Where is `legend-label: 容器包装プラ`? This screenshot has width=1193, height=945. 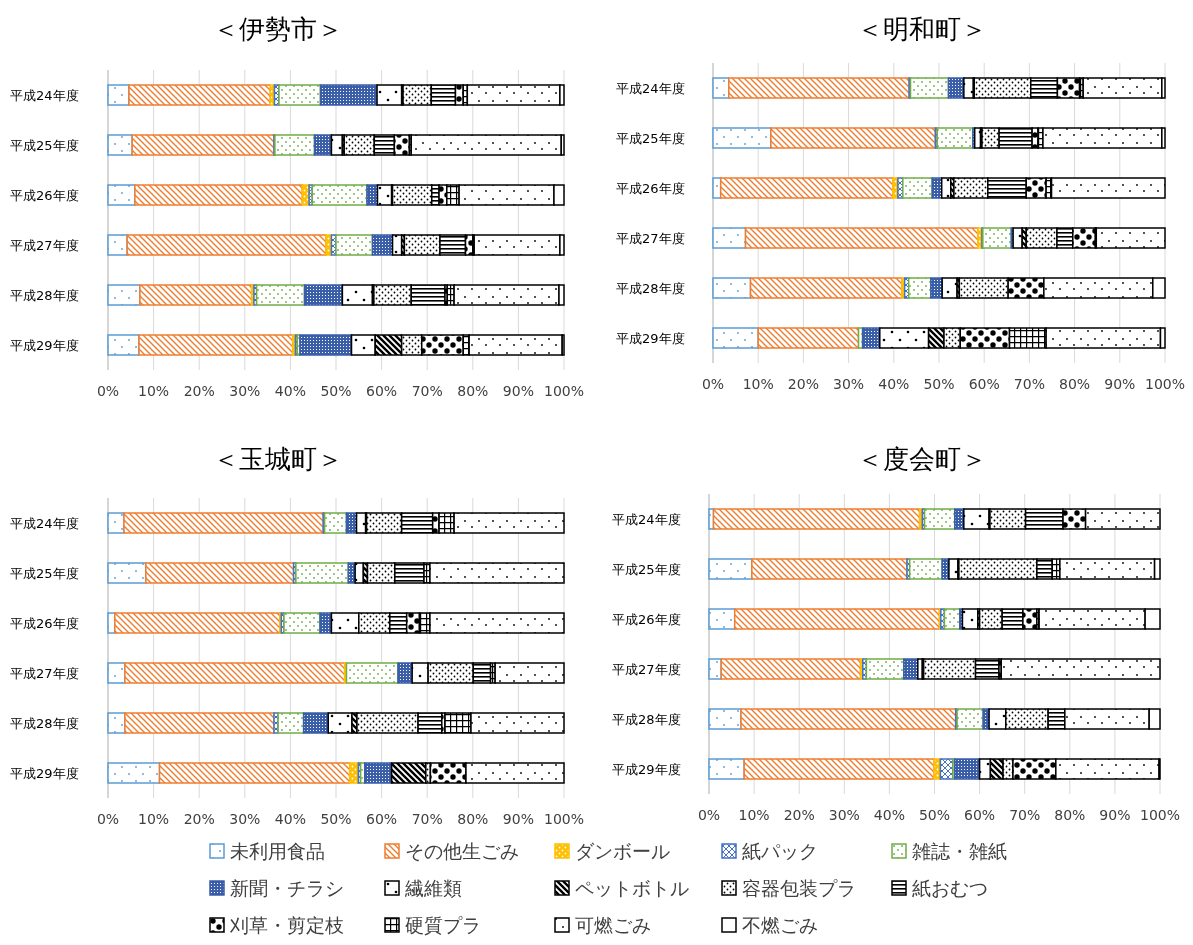 legend-label: 容器包装プラ is located at coordinates (799, 888).